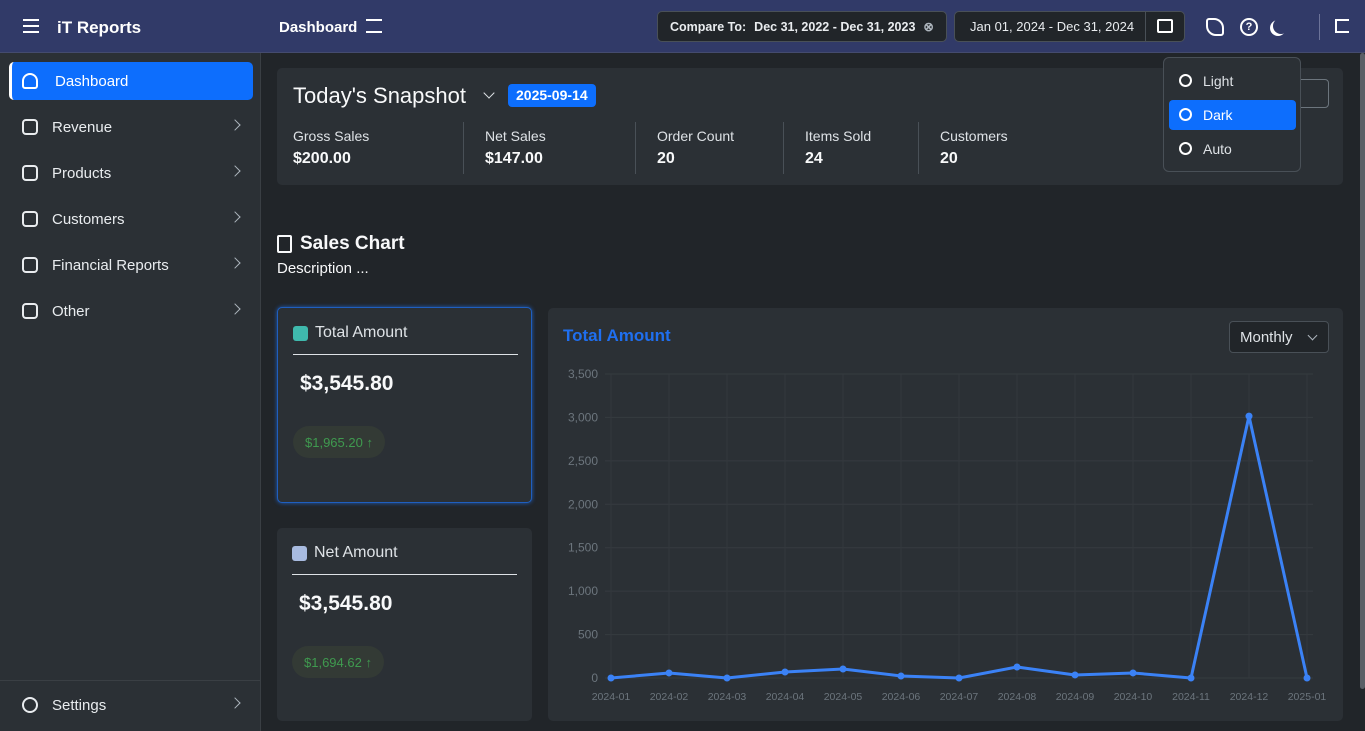 The image size is (1365, 731). Describe the element at coordinates (928, 27) in the screenshot. I see `clear-icon: ⊗` at that location.